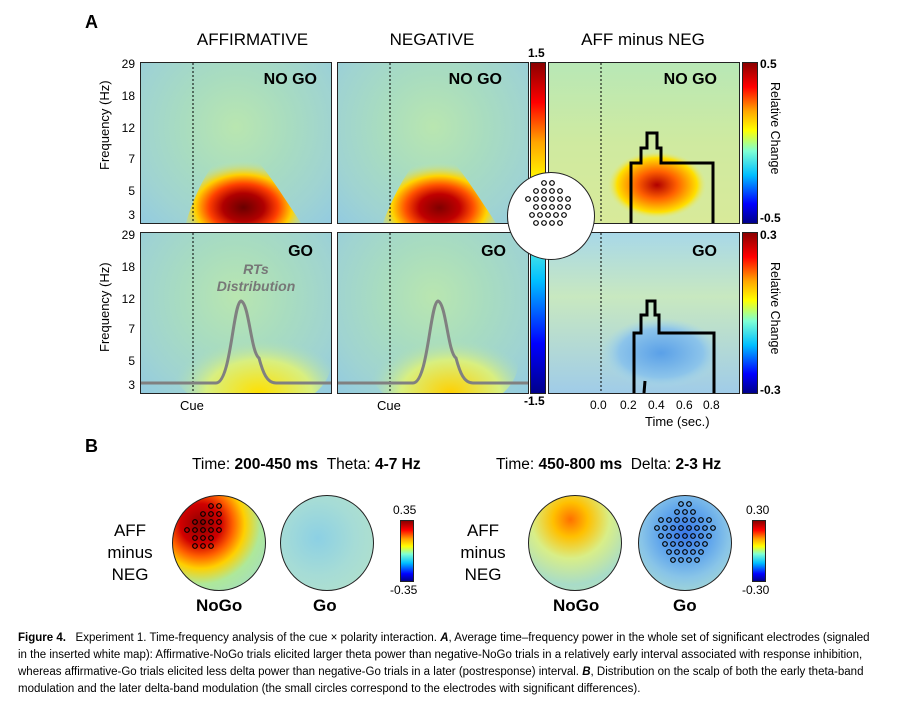 The height and width of the screenshot is (710, 899). What do you see at coordinates (770, 390) in the screenshot?
I see `colorbar-diff-go-min: -0.3` at bounding box center [770, 390].